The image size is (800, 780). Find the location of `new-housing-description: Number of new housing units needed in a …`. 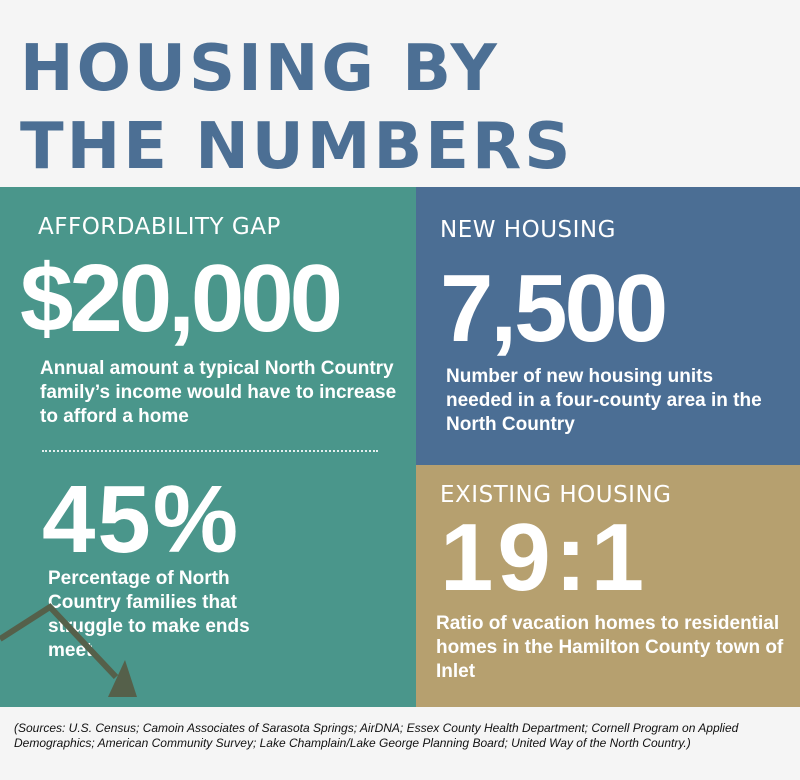

new-housing-description: Number of new housing units needed in a … is located at coordinates (604, 400).